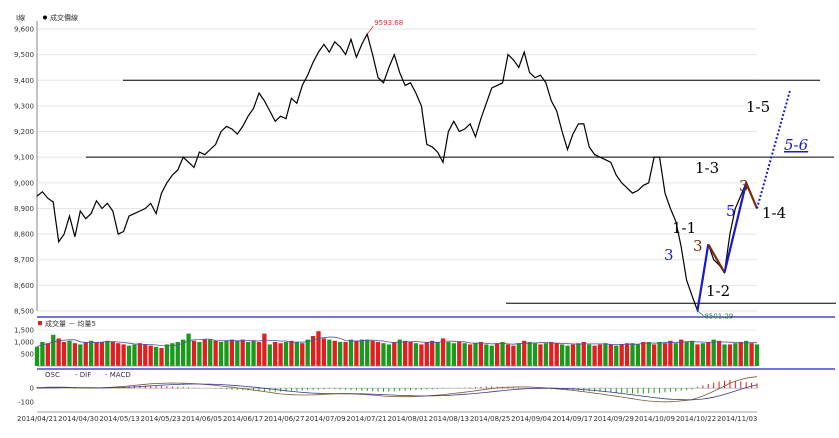 The width and height of the screenshot is (839, 438). What do you see at coordinates (655, 419) in the screenshot?
I see `x-tick-label: 2014/10/09` at bounding box center [655, 419].